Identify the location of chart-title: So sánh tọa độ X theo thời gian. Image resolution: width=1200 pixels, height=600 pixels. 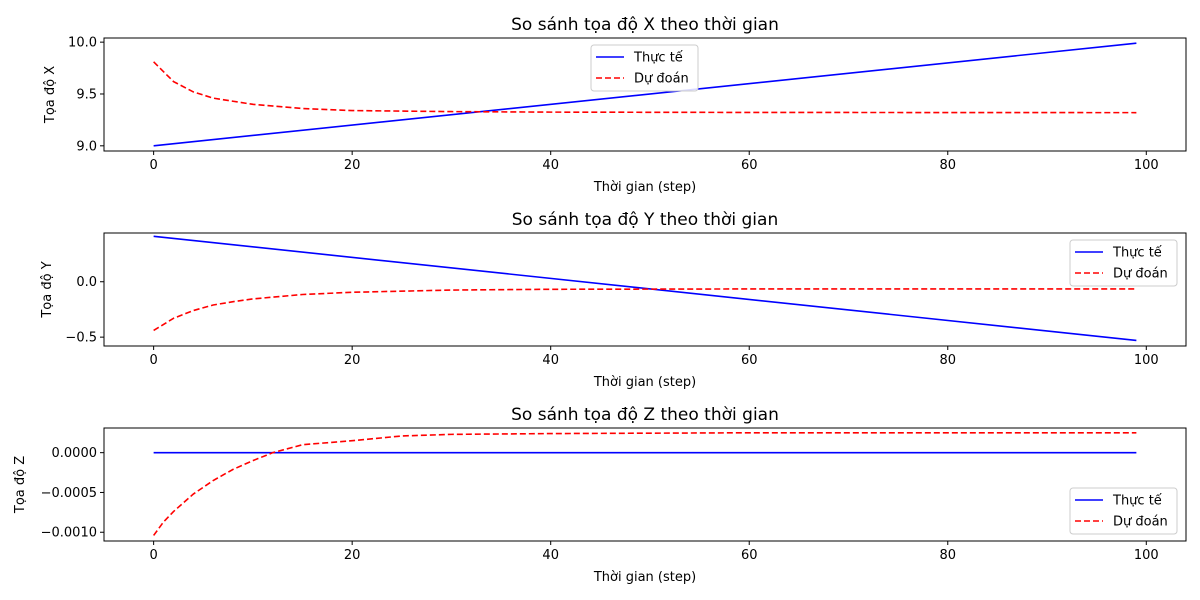
(645, 25).